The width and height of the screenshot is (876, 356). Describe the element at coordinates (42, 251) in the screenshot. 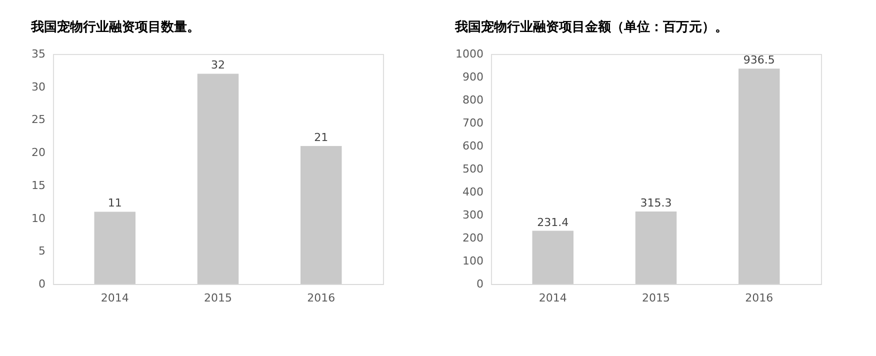

I see `y-tick-label: 5` at that location.